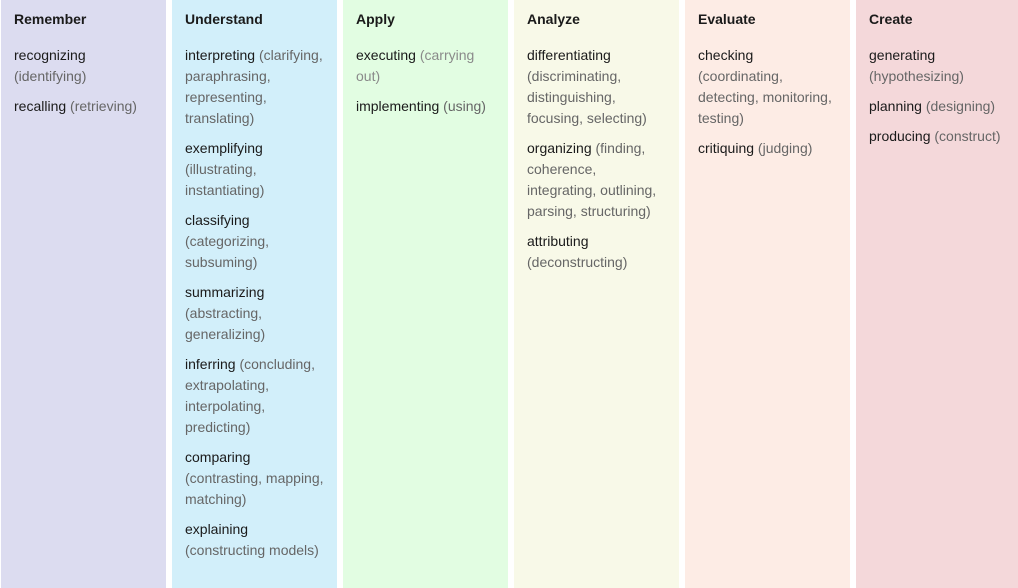  I want to click on list-item: classifying (categorizing, subsuming), so click(256, 241).